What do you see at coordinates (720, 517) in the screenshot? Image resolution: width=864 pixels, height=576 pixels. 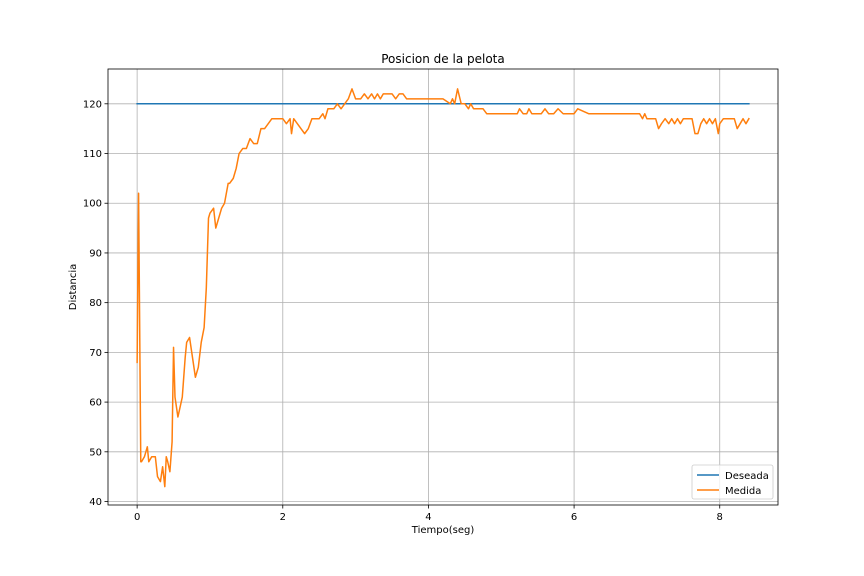 I see `x-tick-label: 8` at bounding box center [720, 517].